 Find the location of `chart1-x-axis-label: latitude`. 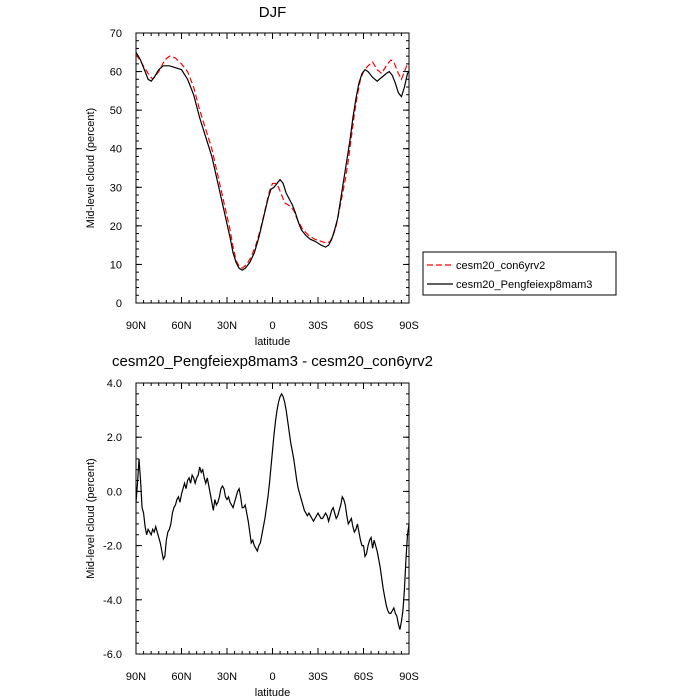

chart1-x-axis-label: latitude is located at coordinates (272, 342).